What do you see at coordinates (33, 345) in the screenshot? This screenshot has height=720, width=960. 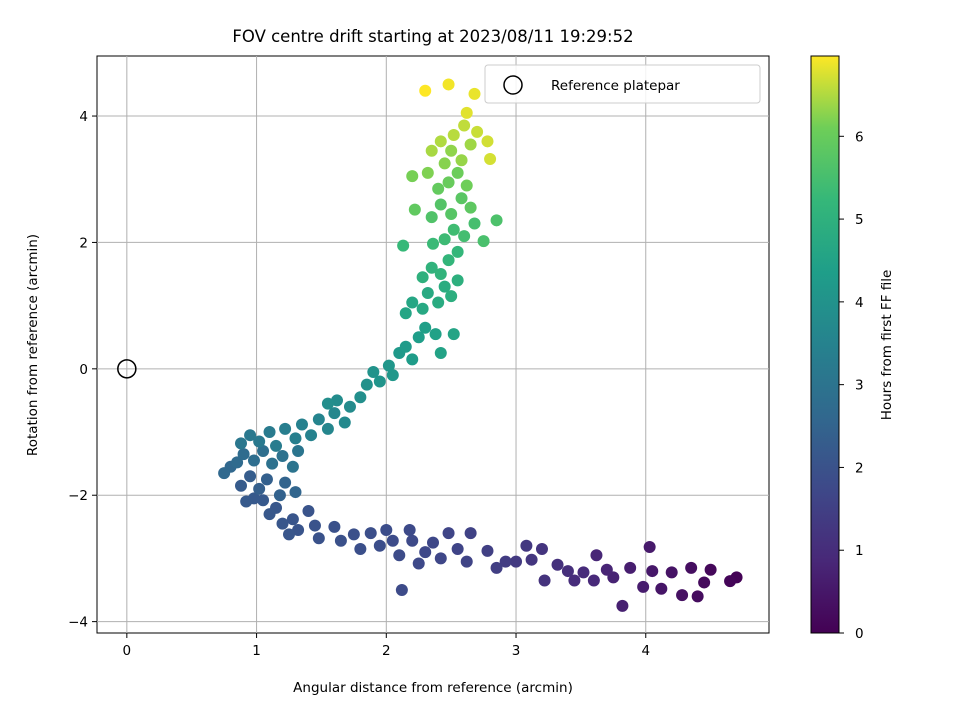 I see `y-axis-label: Rotation from reference (arcmin)` at bounding box center [33, 345].